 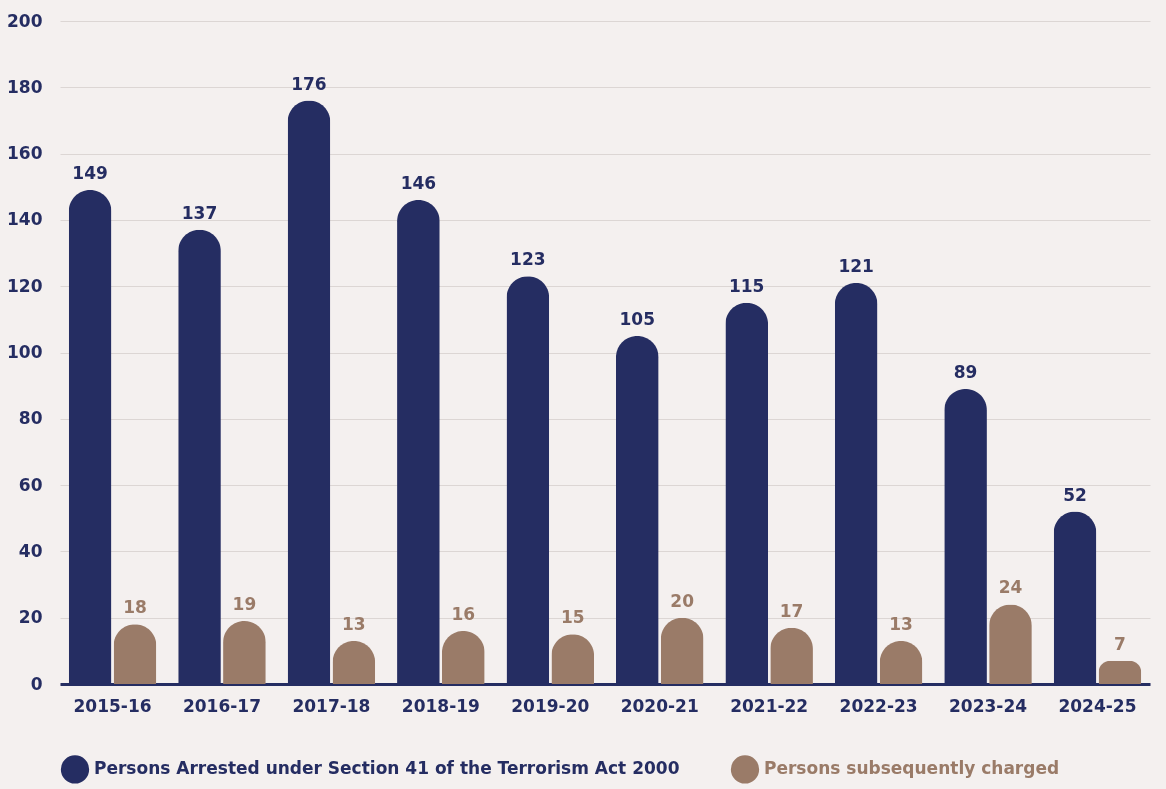 I want to click on y-tick-label: 200, so click(x=25, y=20).